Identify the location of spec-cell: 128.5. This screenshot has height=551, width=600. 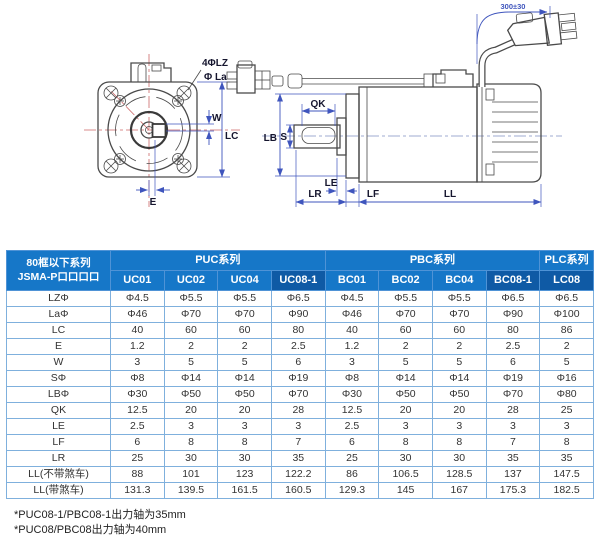
(459, 474).